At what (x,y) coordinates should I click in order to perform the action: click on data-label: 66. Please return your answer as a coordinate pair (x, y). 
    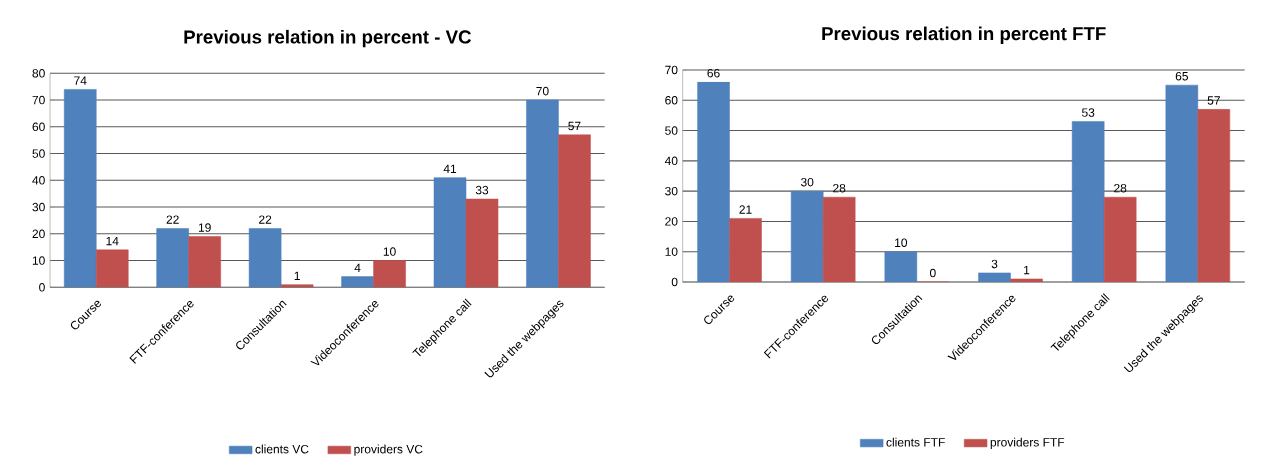
    Looking at the image, I should click on (713, 73).